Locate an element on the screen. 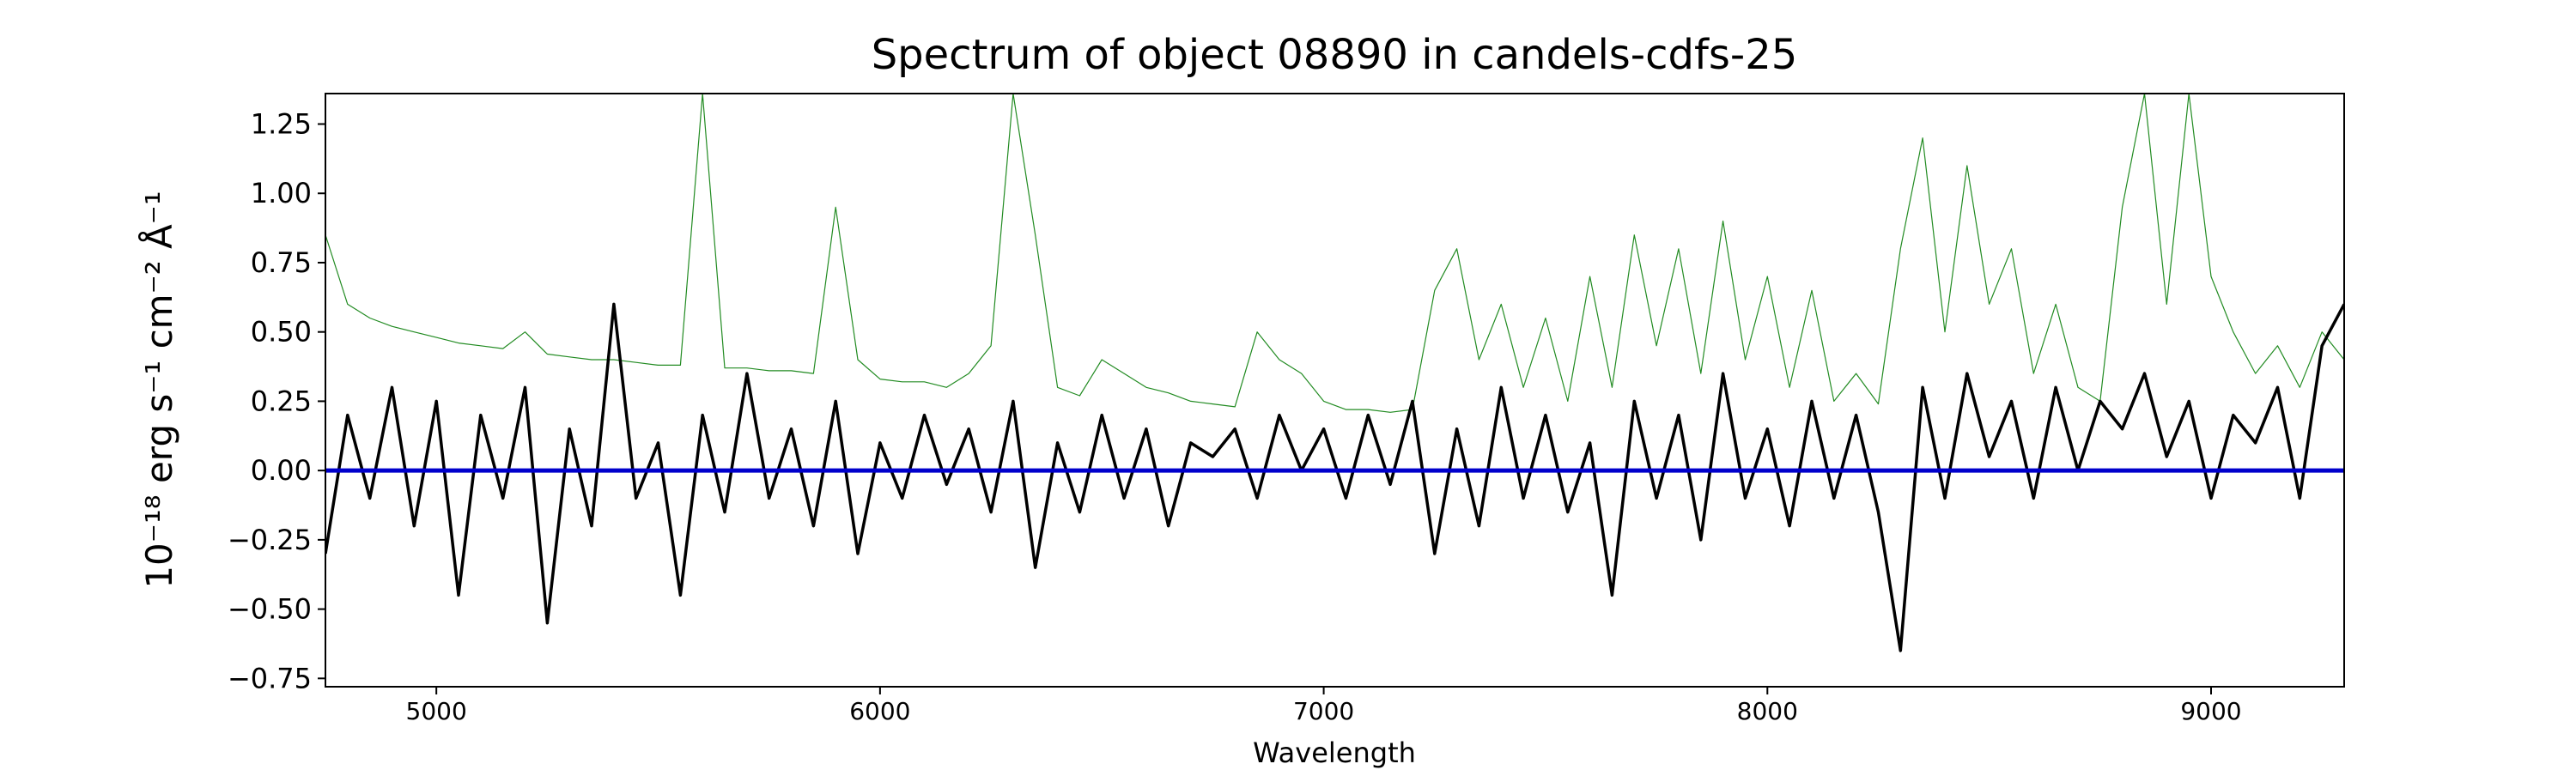 The width and height of the screenshot is (2576, 776). y-tick-label: 0.00 is located at coordinates (281, 471).